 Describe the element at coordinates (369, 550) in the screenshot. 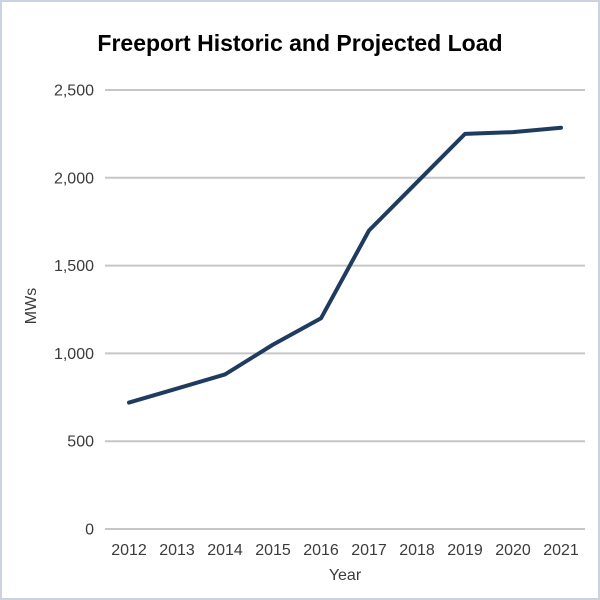

I see `x-tick-label: 2017` at that location.